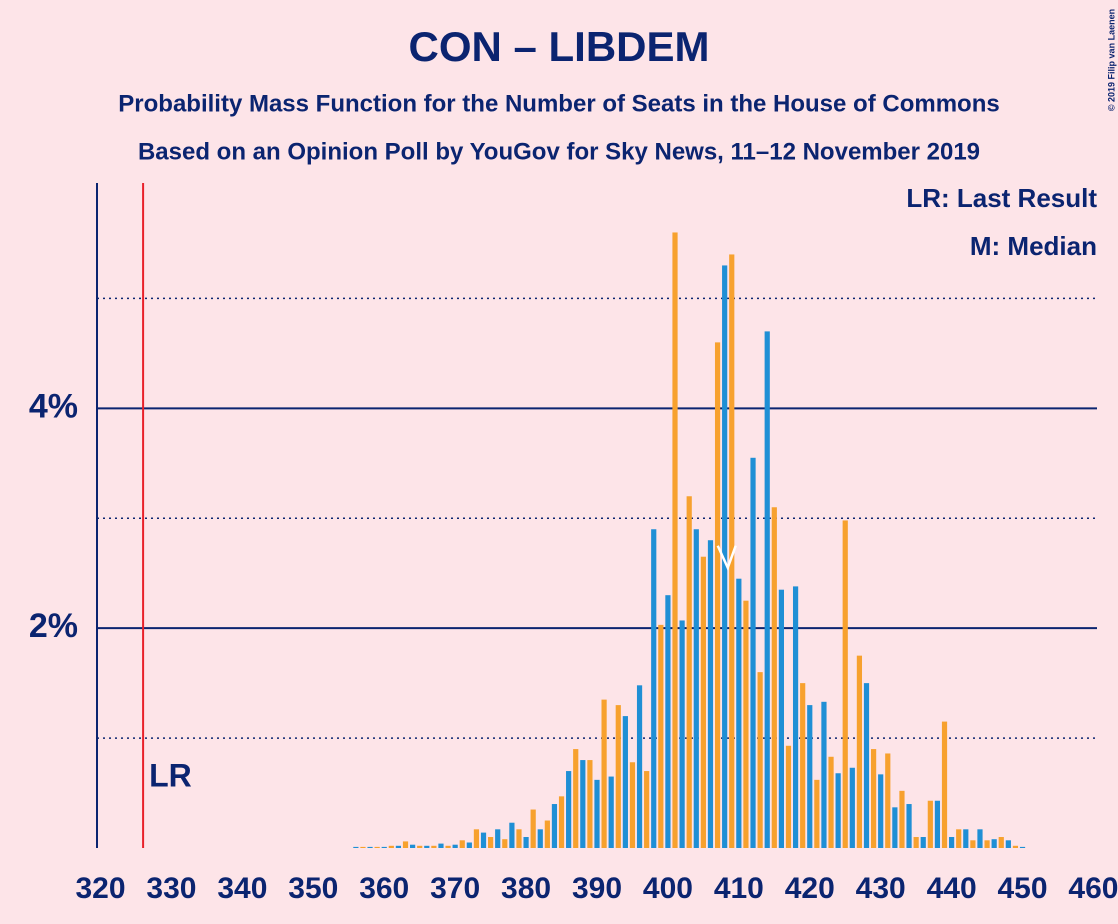  Describe the element at coordinates (455, 888) in the screenshot. I see `x-tick-label: 370` at that location.